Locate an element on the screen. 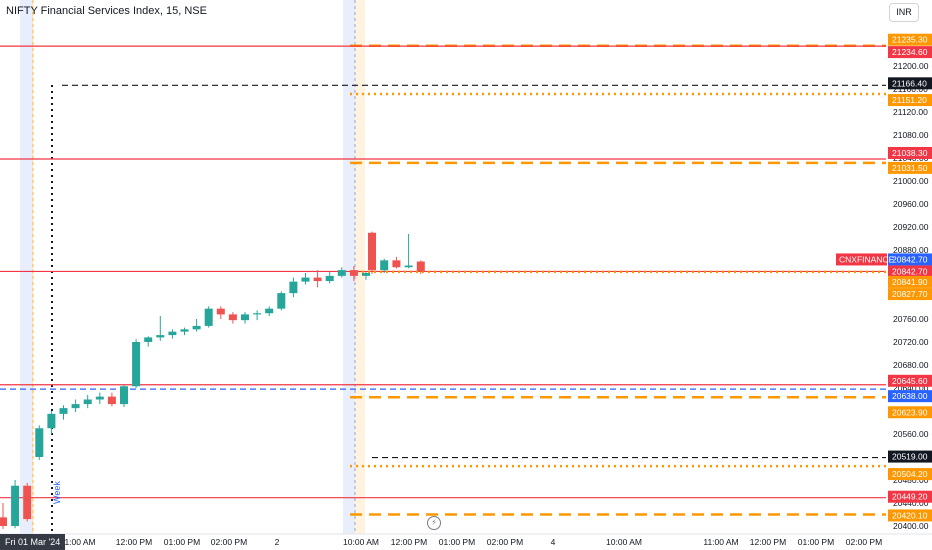  currency-button: INR is located at coordinates (904, 12).